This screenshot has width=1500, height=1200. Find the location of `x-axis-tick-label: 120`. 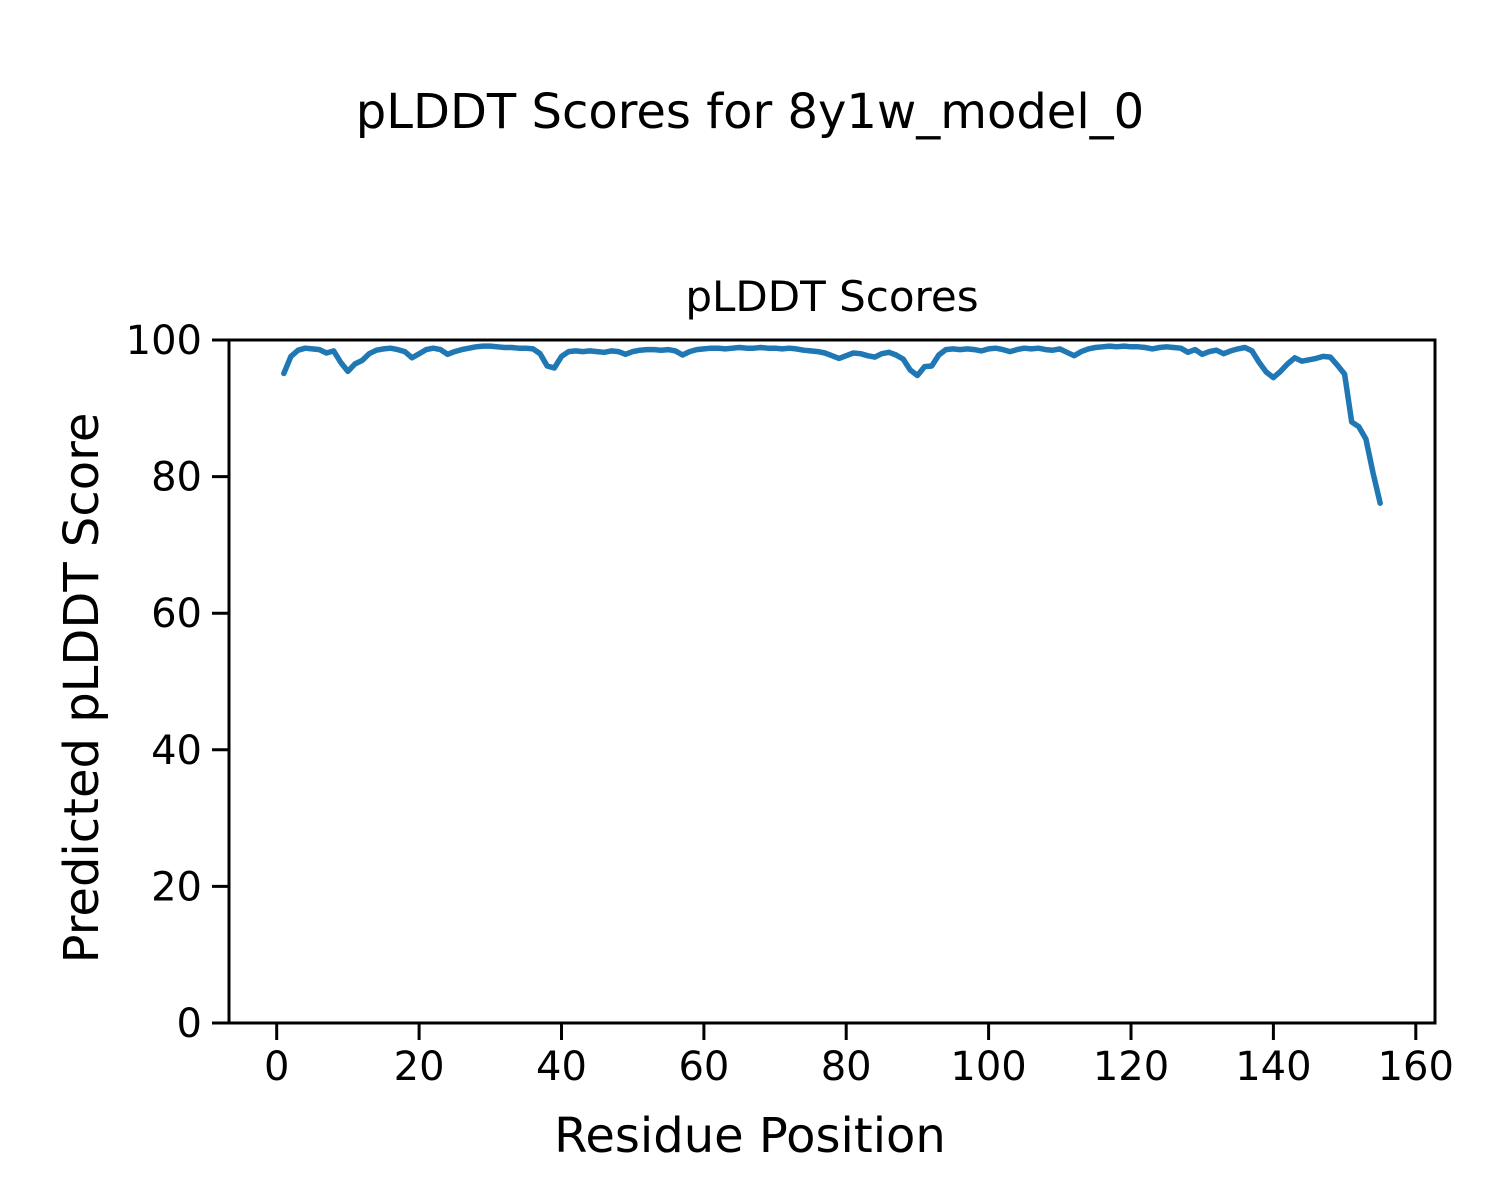

x-axis-tick-label: 120 is located at coordinates (1131, 1067).